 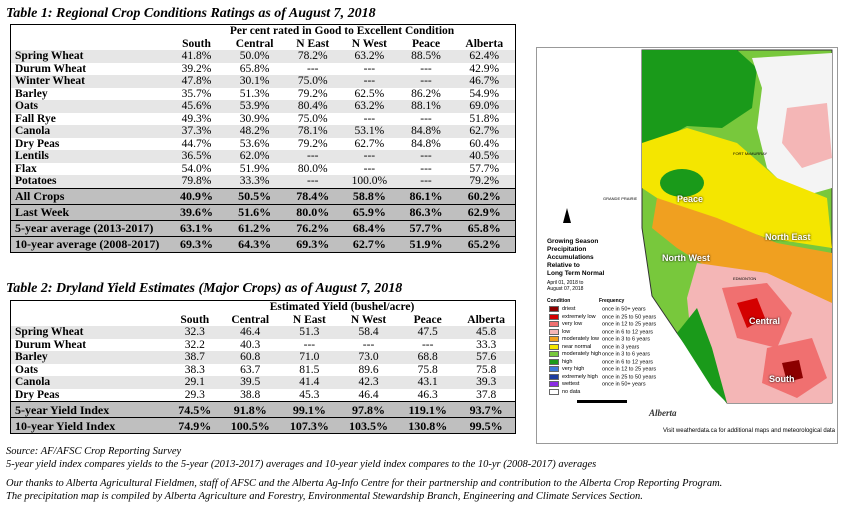 What do you see at coordinates (369, 181) in the screenshot?
I see `table-cell: 100.0%` at bounding box center [369, 181].